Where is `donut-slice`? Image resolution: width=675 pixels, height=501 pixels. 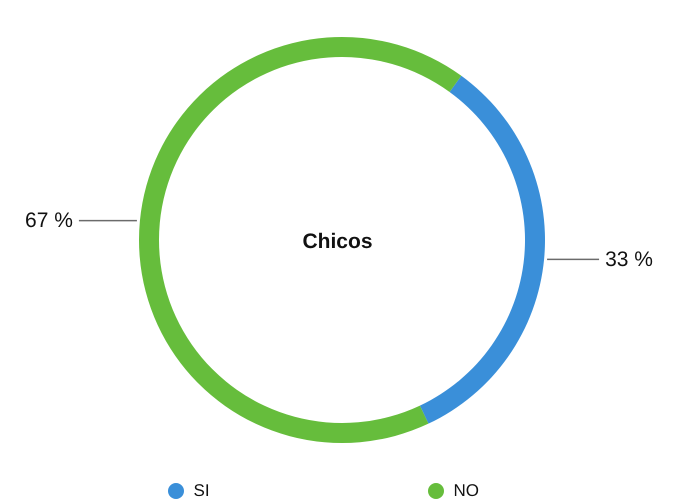 donut-slice is located at coordinates (482, 250).